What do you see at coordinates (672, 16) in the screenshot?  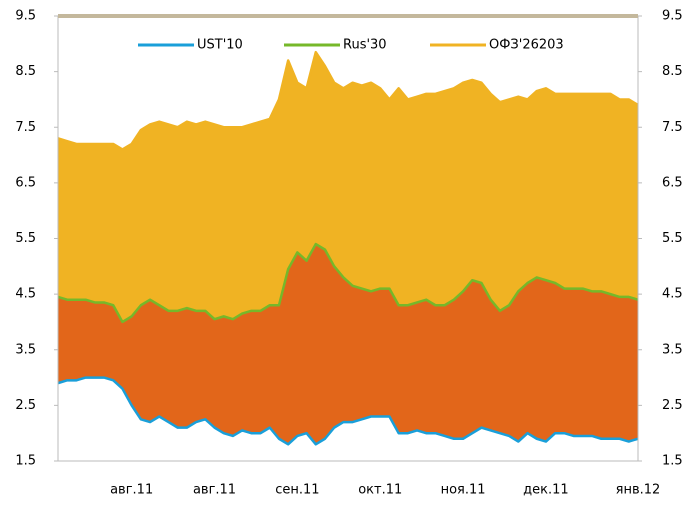 I see `y2-tick-label: 9.5` at bounding box center [672, 16].